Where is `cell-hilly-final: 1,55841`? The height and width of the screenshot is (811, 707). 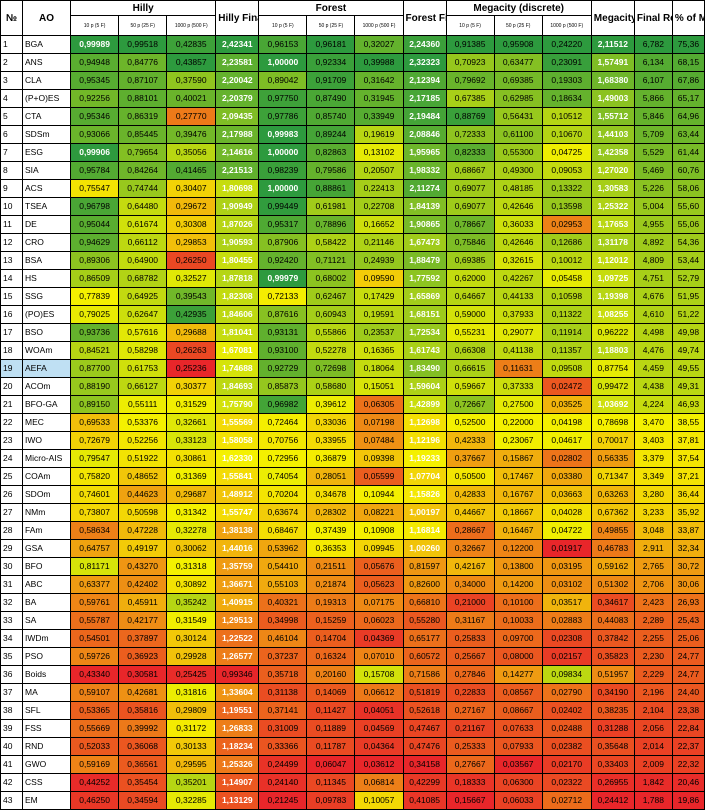
cell-hilly-final: 1,55841 is located at coordinates (237, 476).